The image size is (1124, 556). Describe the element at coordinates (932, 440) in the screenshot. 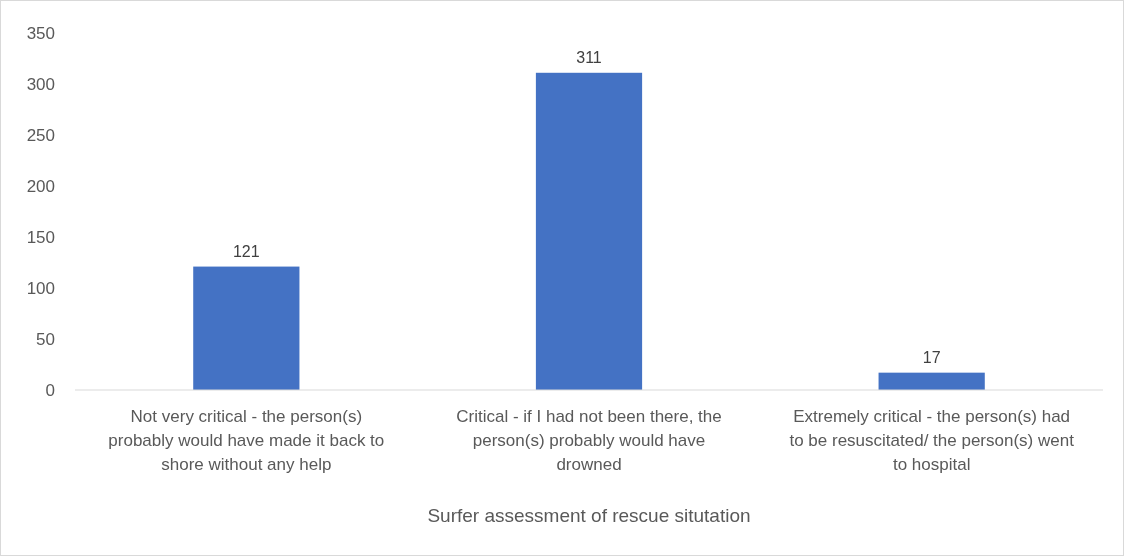

I see `x-tick-label: Extremely critical - the person(s) had to be resuscitated/ the person(s) went to hospital` at that location.